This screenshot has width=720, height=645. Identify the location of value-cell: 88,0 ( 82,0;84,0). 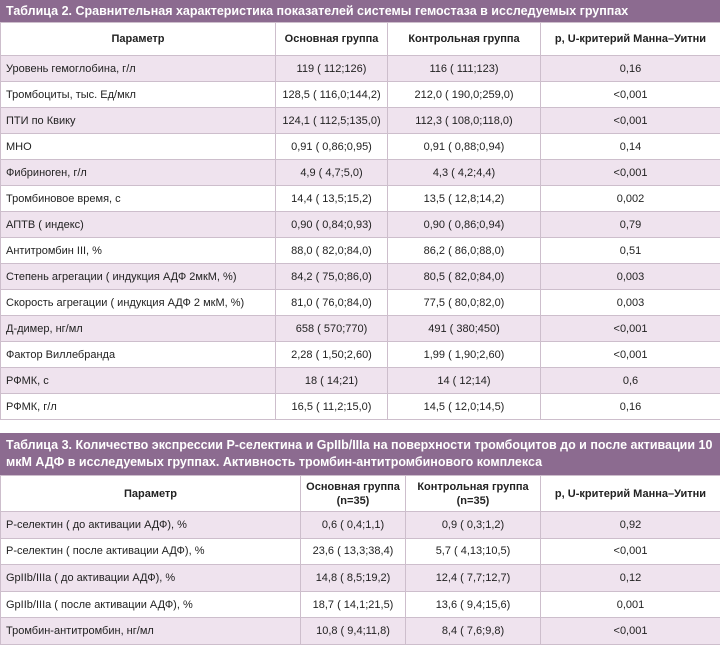
(331, 250).